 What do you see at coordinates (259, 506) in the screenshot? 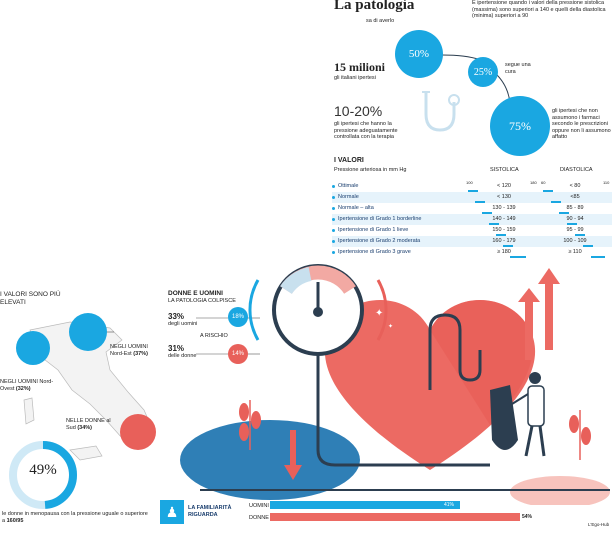
I see `men-bar-label: UOMINI` at bounding box center [259, 506].